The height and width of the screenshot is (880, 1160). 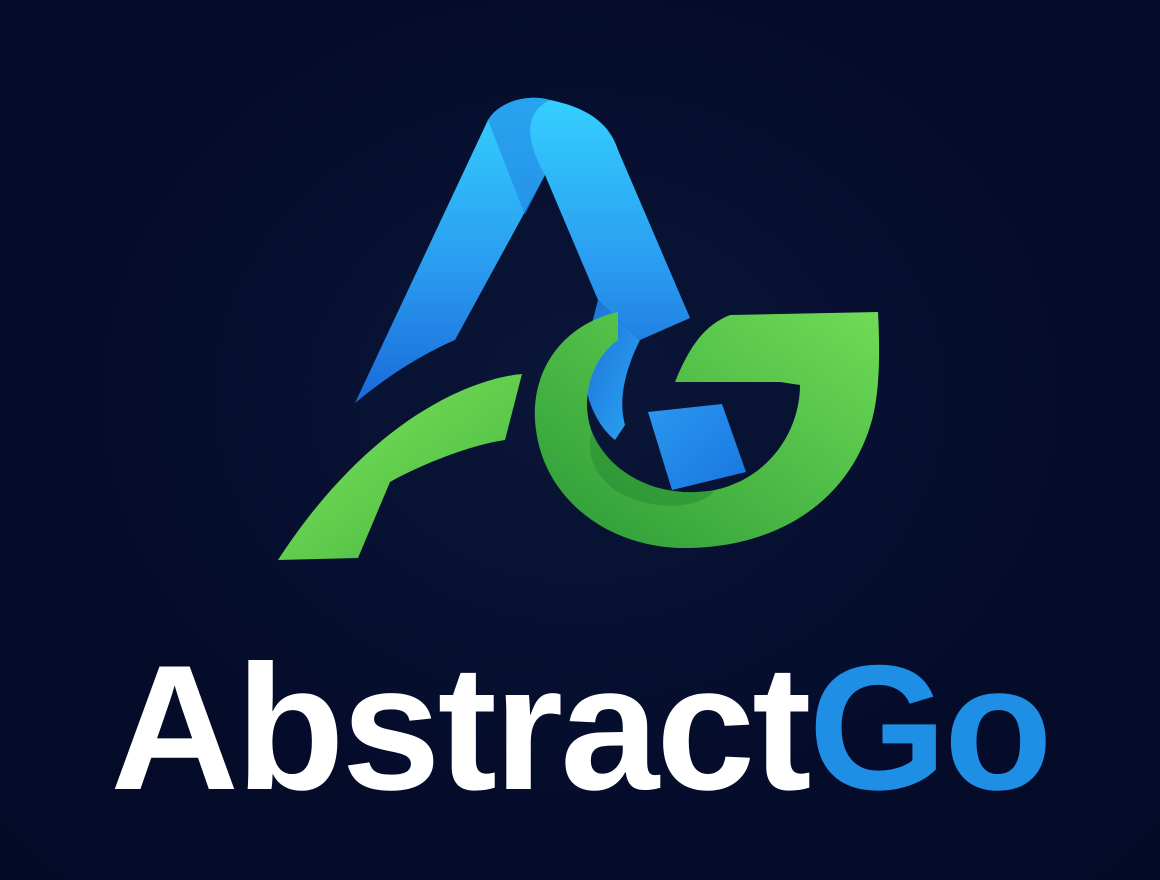 What do you see at coordinates (522, 250) in the screenshot?
I see `a-blue-ribbon` at bounding box center [522, 250].